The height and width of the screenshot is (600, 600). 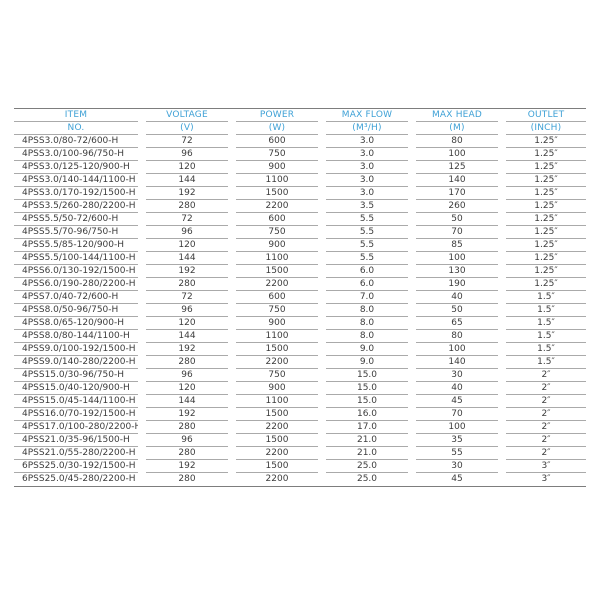 I want to click on table-cell: 4PSS3.5/260-280/2200-H, so click(x=76, y=206).